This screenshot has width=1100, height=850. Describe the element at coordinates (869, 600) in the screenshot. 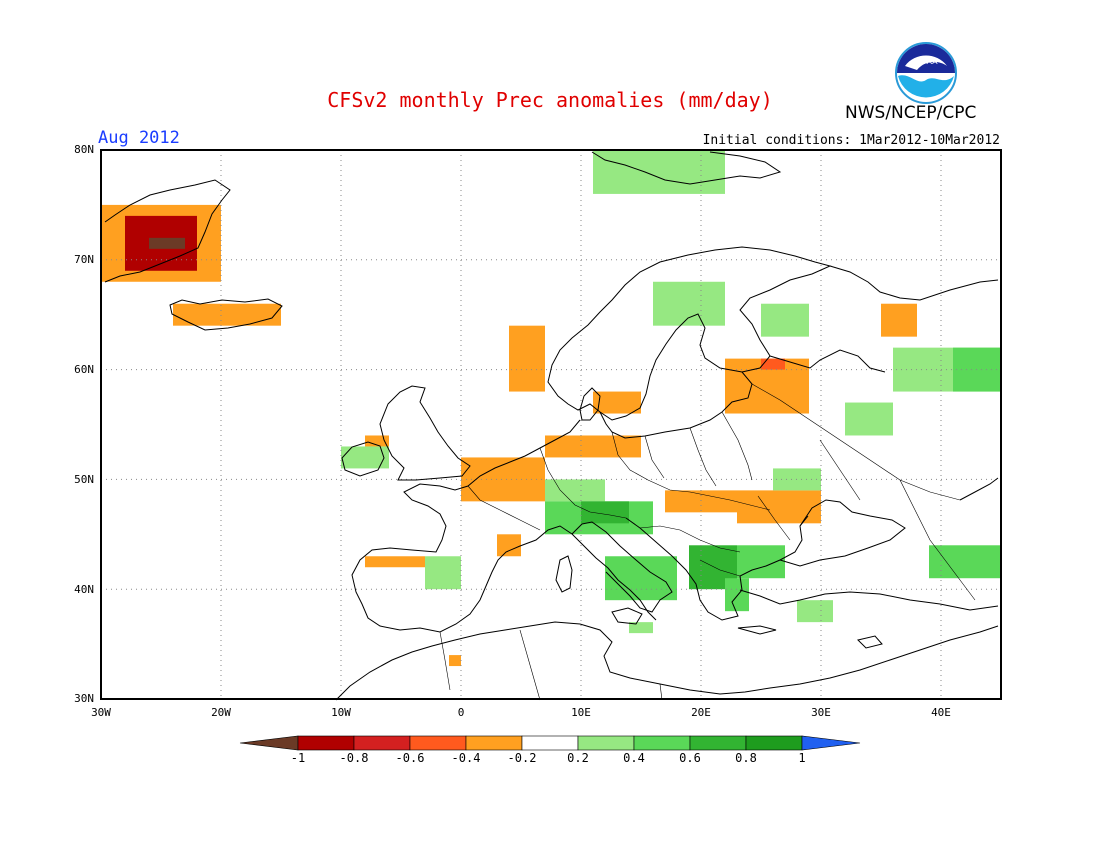

I see `coast-anatolia` at that location.